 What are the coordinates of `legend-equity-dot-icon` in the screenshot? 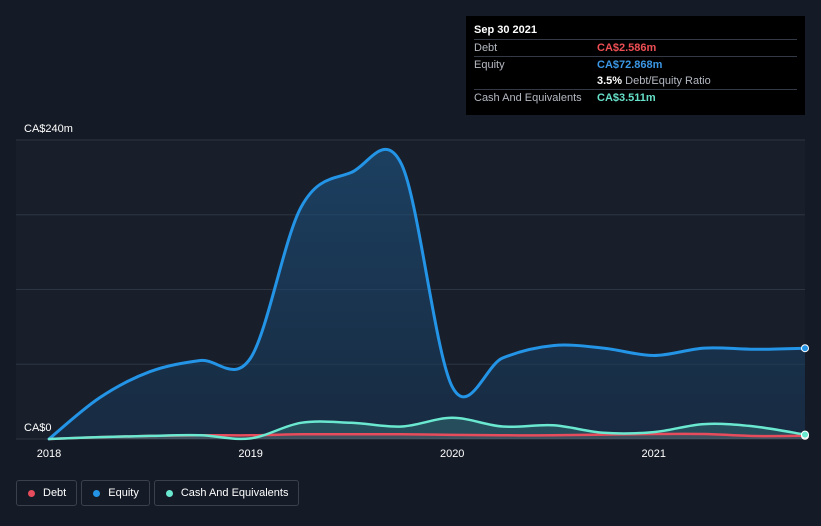 It's located at (97, 493).